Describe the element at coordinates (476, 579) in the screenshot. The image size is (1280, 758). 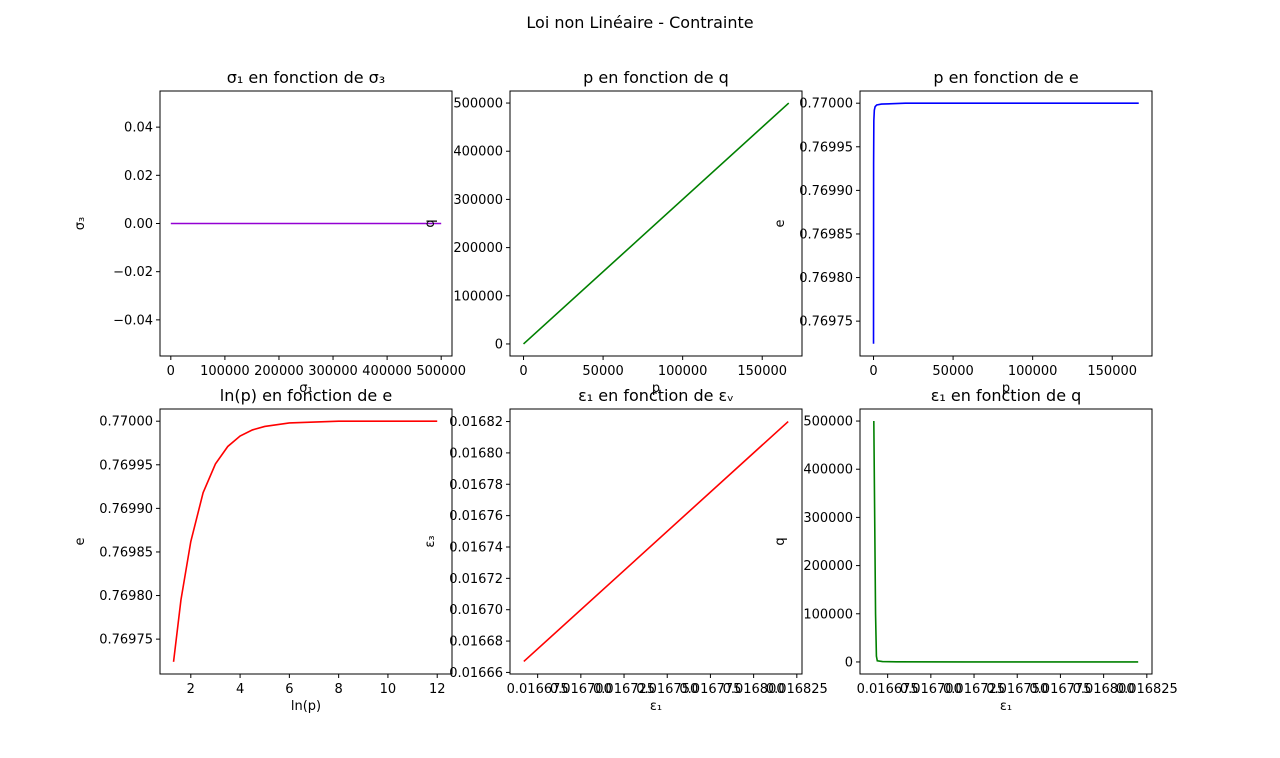
I see `y-tick-label: 0.01672` at that location.